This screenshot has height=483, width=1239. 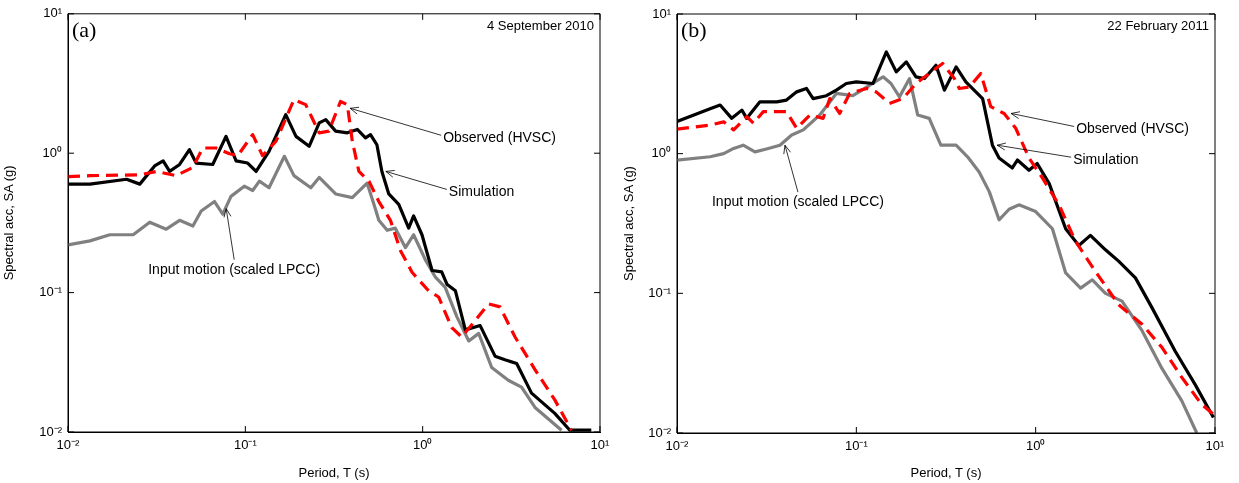 What do you see at coordinates (1158, 26) in the screenshot?
I see `annotation: 22 February 2011` at bounding box center [1158, 26].